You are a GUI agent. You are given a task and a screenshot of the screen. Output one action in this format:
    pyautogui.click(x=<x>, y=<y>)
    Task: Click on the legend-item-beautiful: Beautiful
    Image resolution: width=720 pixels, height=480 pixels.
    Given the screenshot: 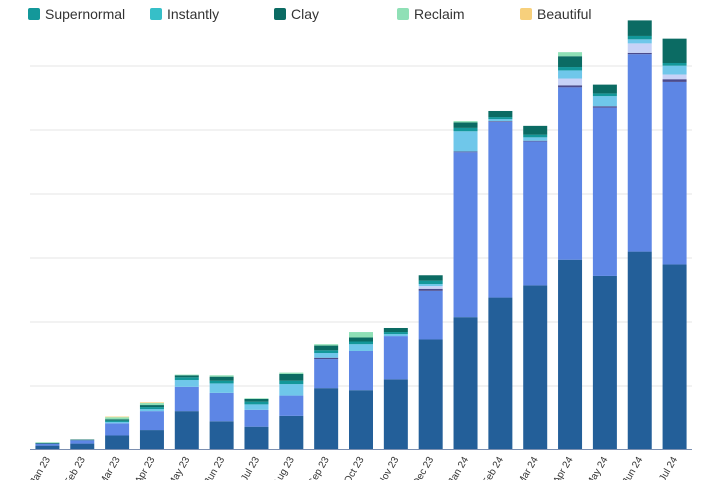 What is the action you would take?
    pyautogui.click(x=555, y=14)
    